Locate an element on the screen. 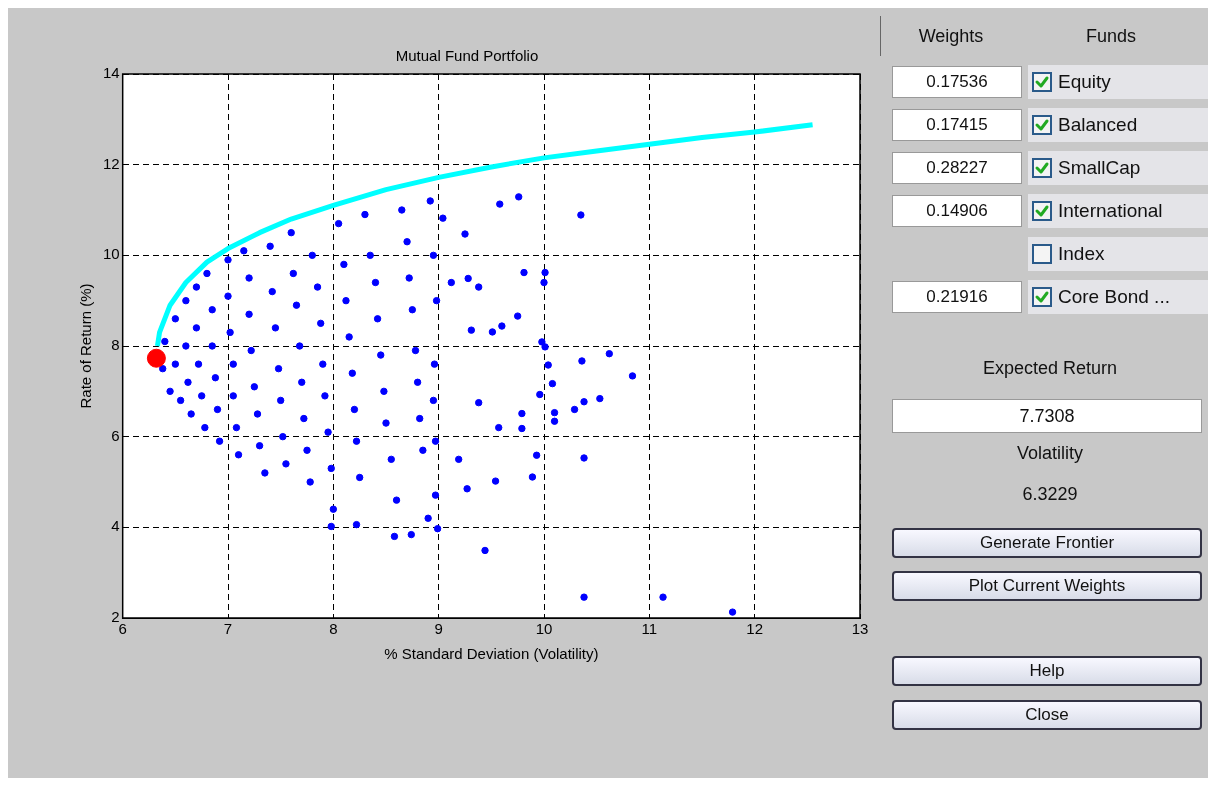  x-tick-label: 9 is located at coordinates (438, 629).